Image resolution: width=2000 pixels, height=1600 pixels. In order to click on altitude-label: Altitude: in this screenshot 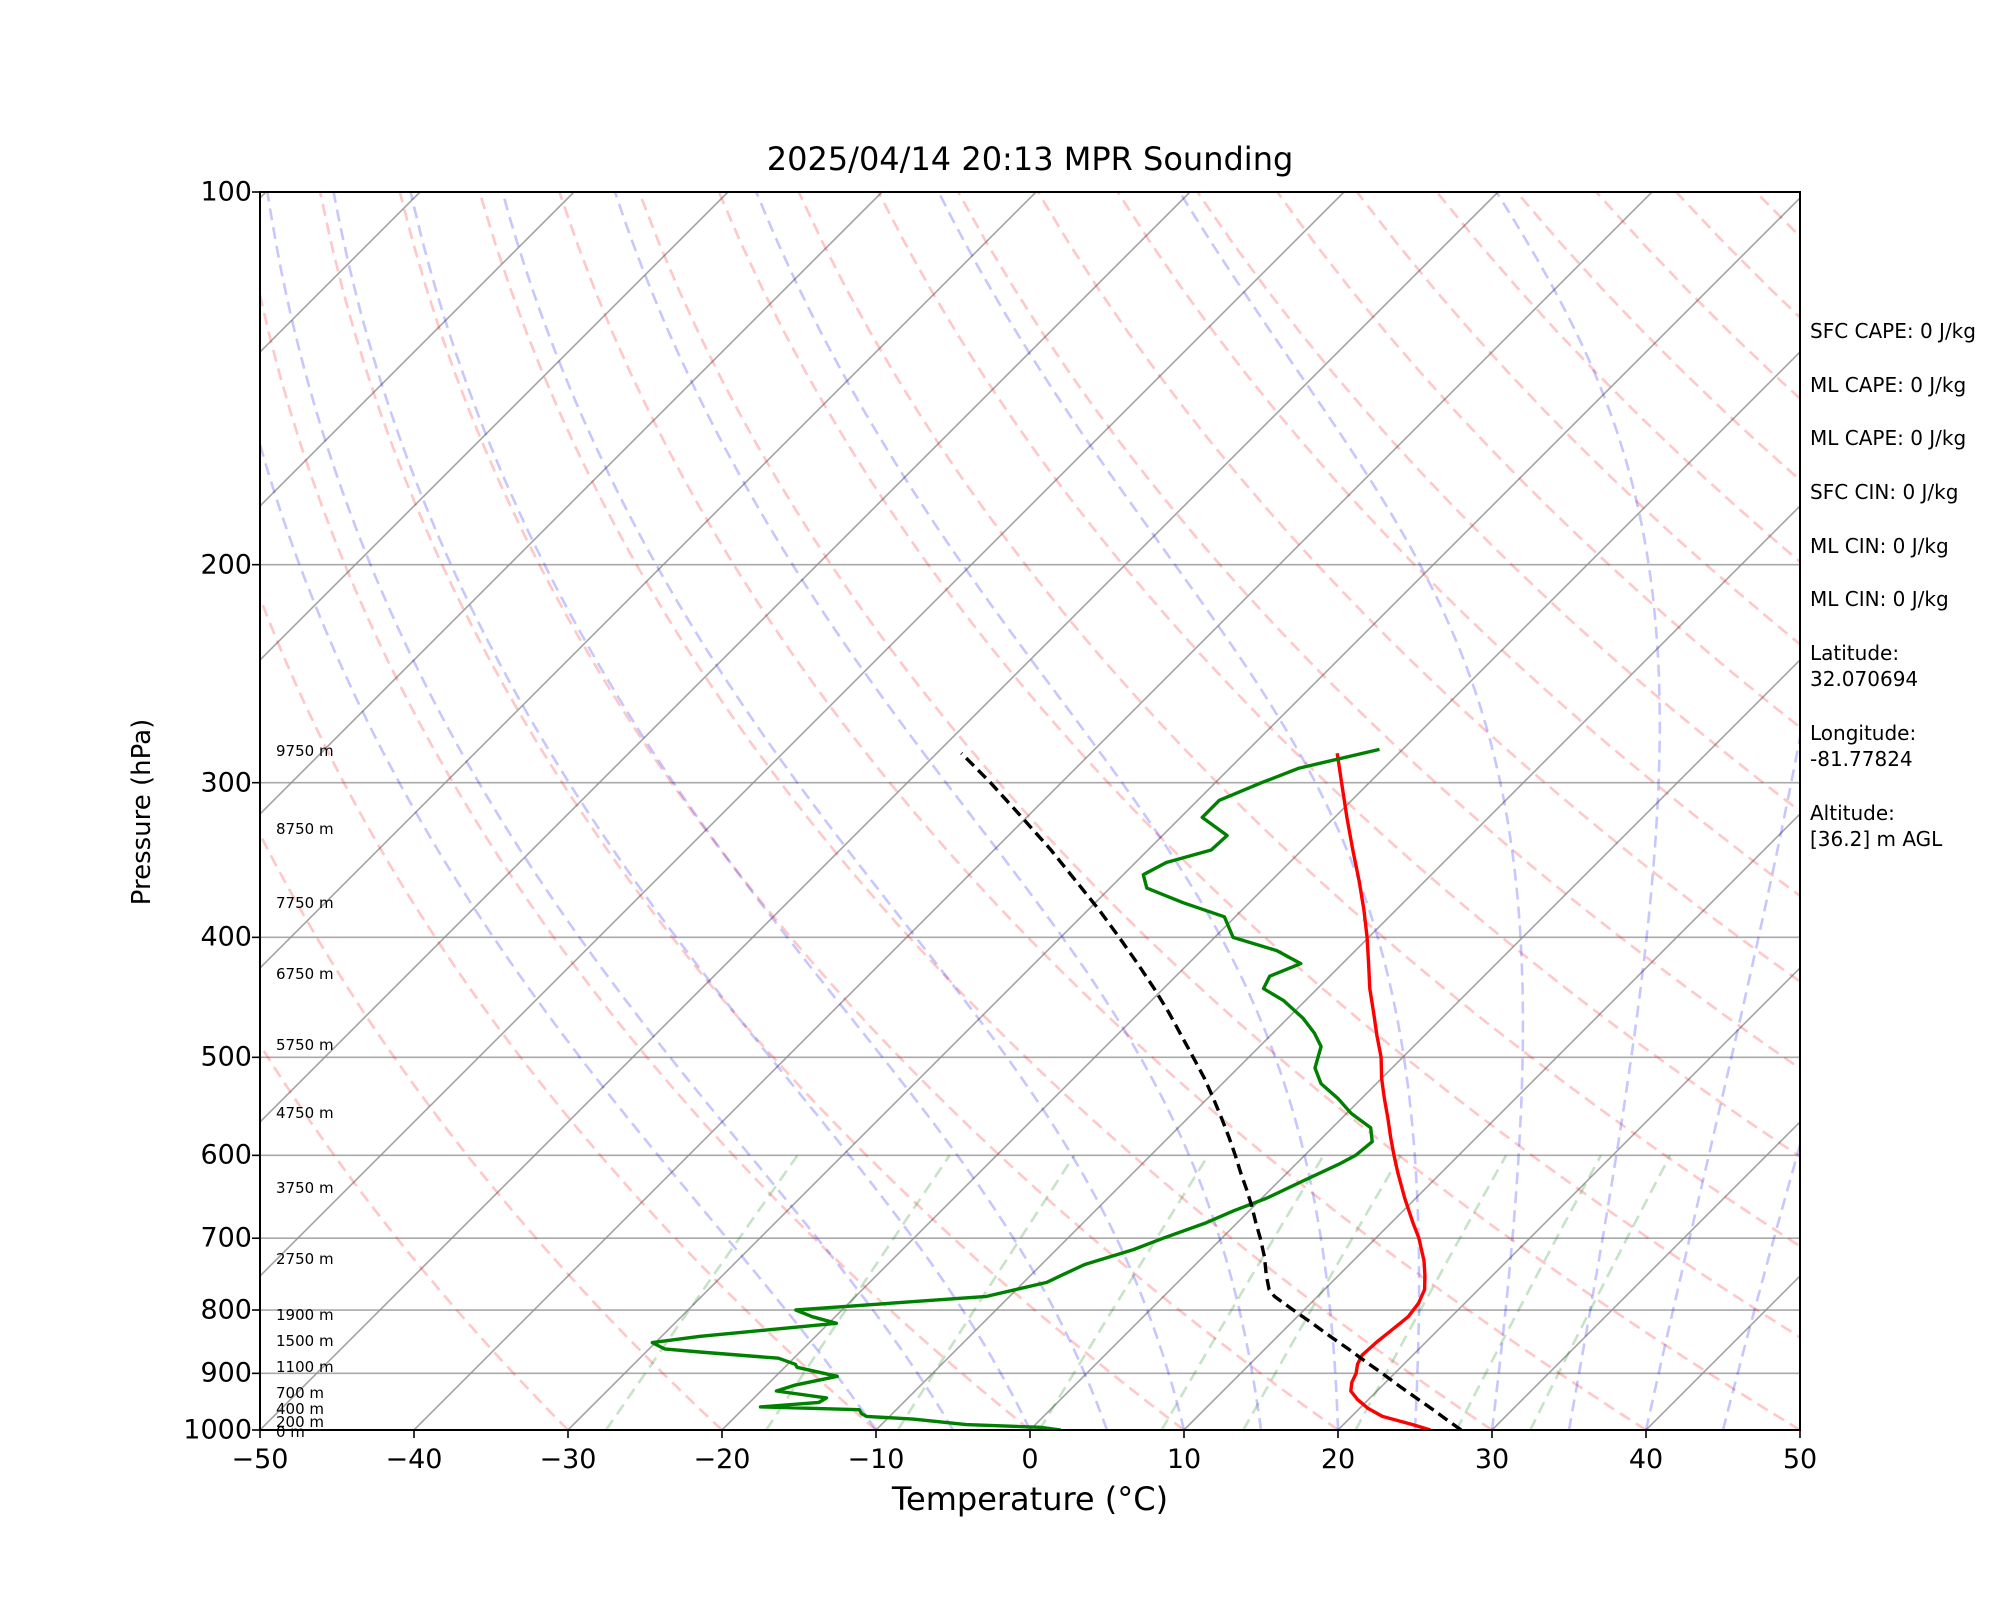, I will do `click(1852, 813)`.